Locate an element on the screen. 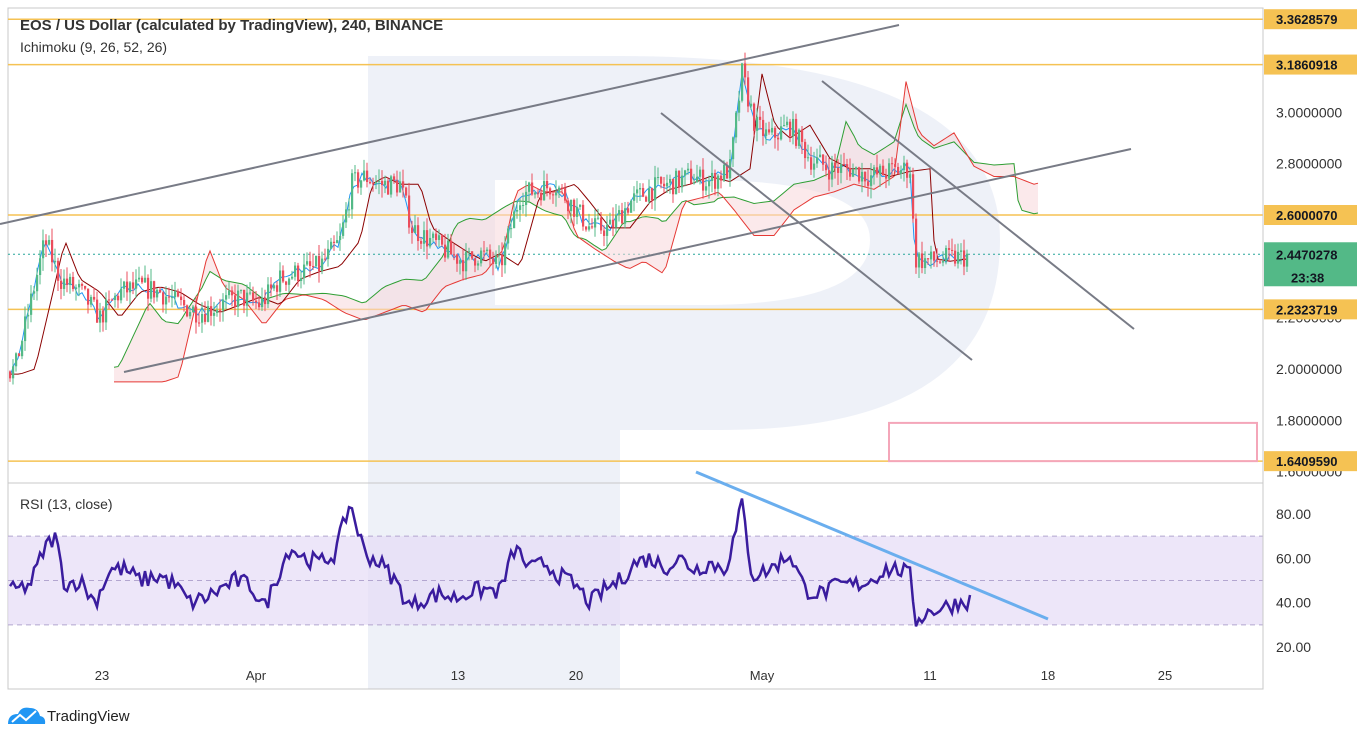 The height and width of the screenshot is (739, 1366). rsi-tick-label: 80.00 is located at coordinates (1293, 514).